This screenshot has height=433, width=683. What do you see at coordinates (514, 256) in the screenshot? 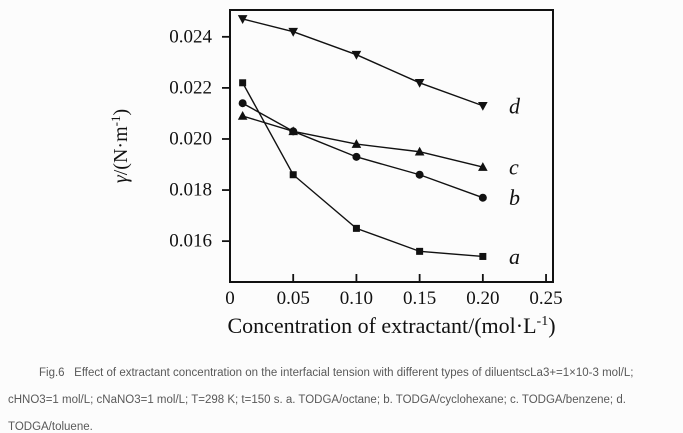
I see `series-label-a: a` at bounding box center [514, 256].